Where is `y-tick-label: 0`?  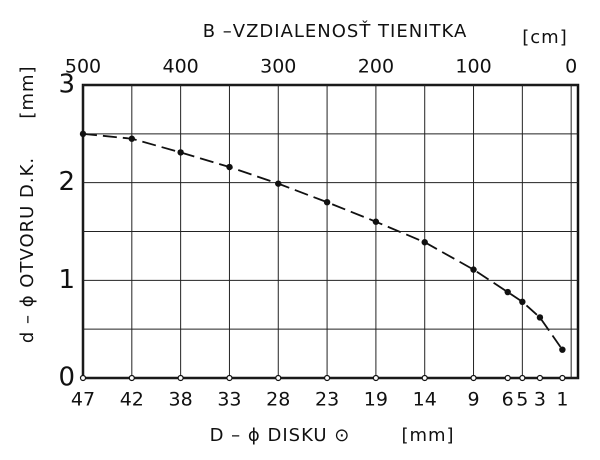 y-tick-label: 0 is located at coordinates (66, 378).